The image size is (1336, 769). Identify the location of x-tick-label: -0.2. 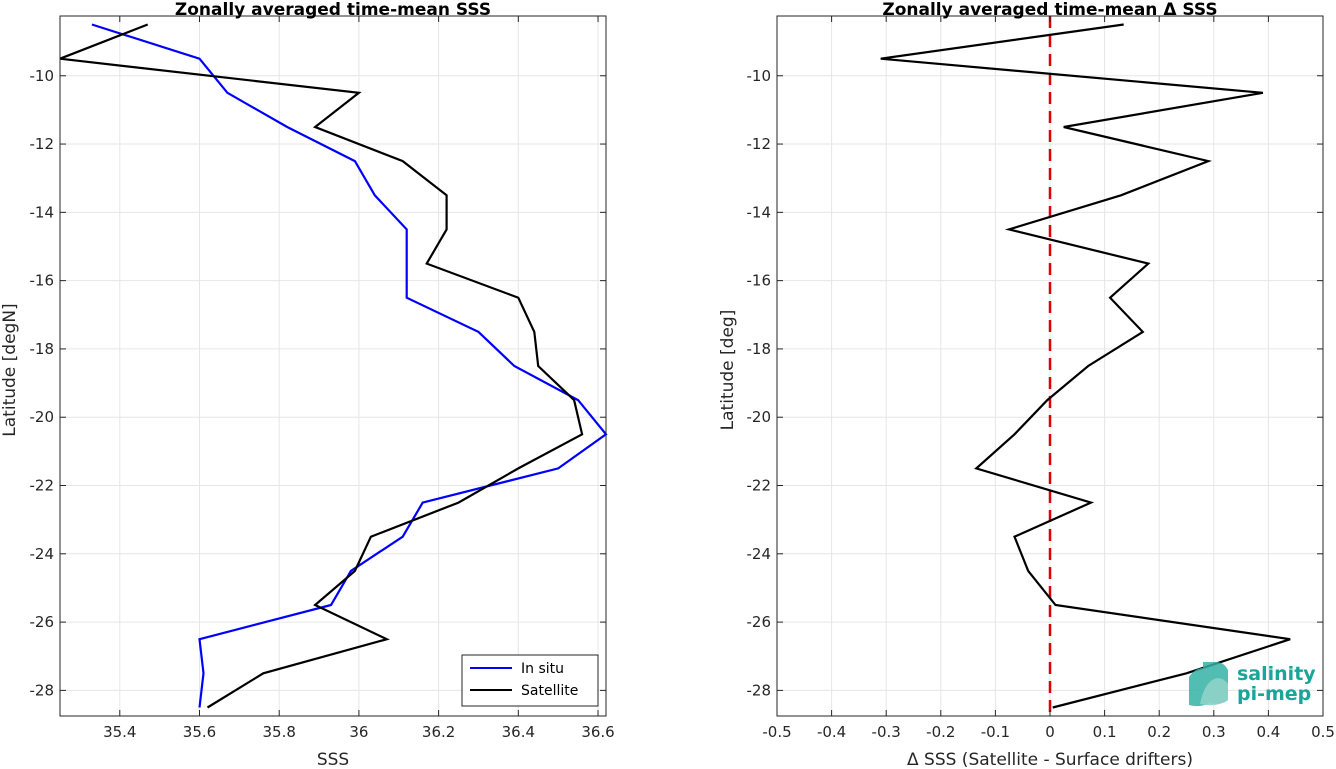
(940, 732).